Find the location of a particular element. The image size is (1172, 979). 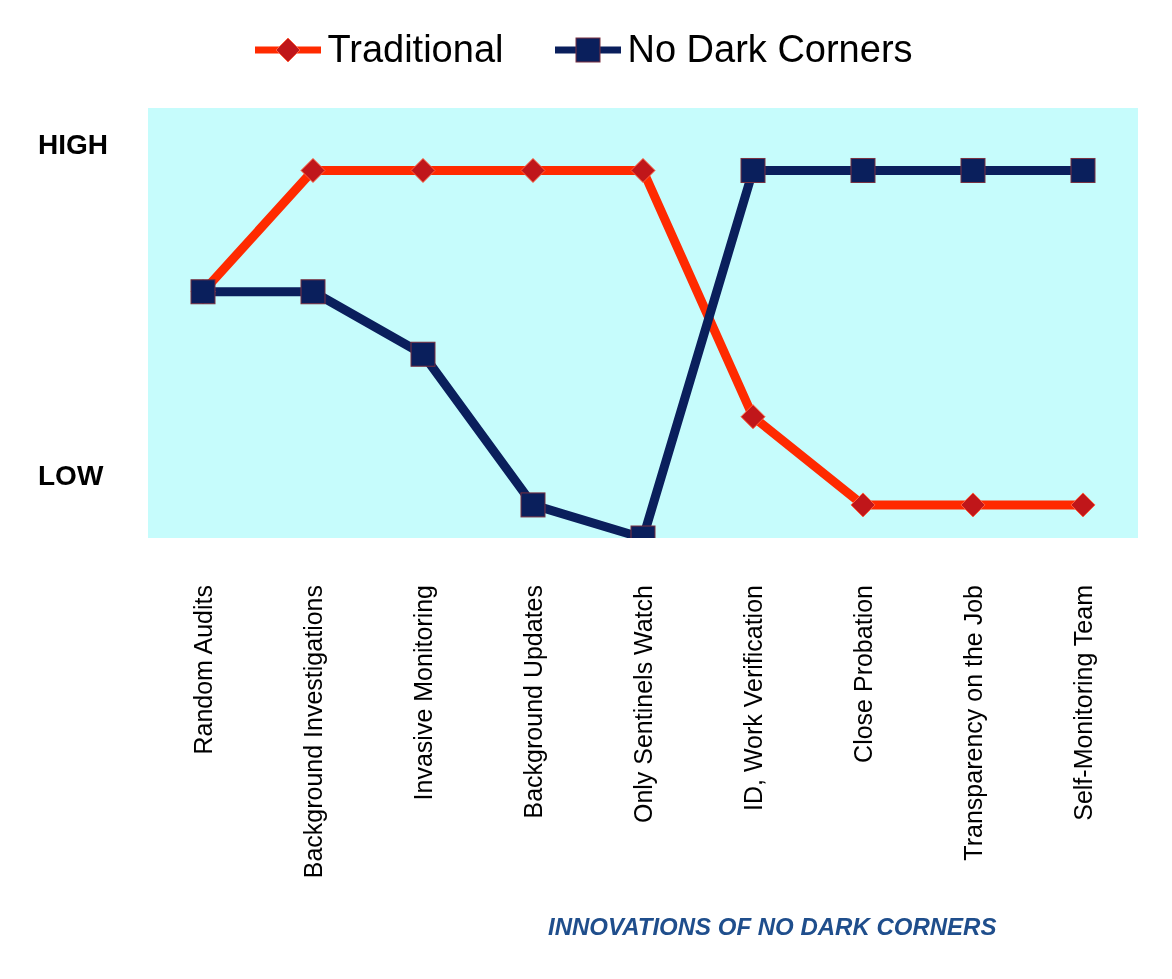

x-tick-label: Background Investigations is located at coordinates (313, 732).